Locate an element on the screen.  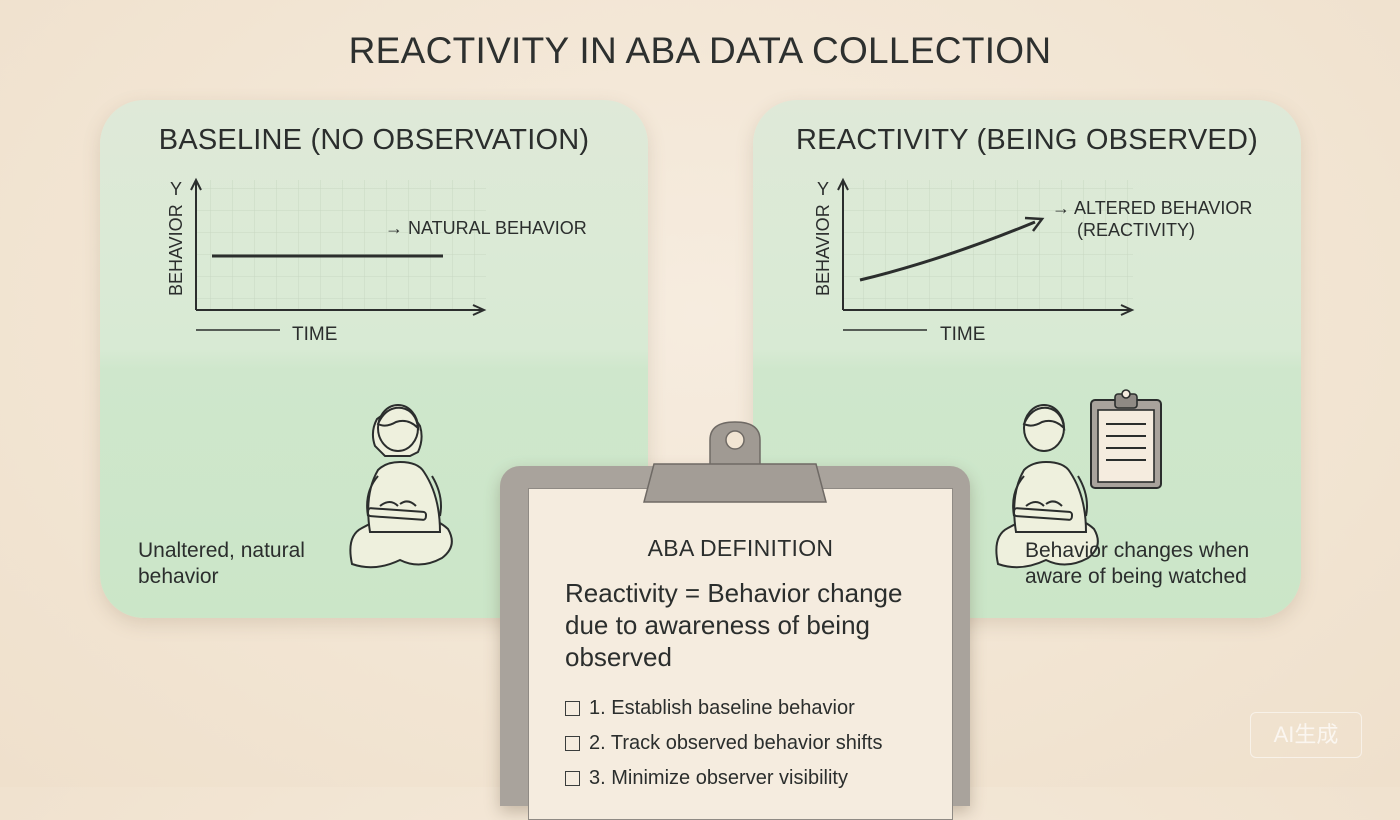
definition-step-text: 3. Minimize observer visibility is located at coordinates (718, 778).